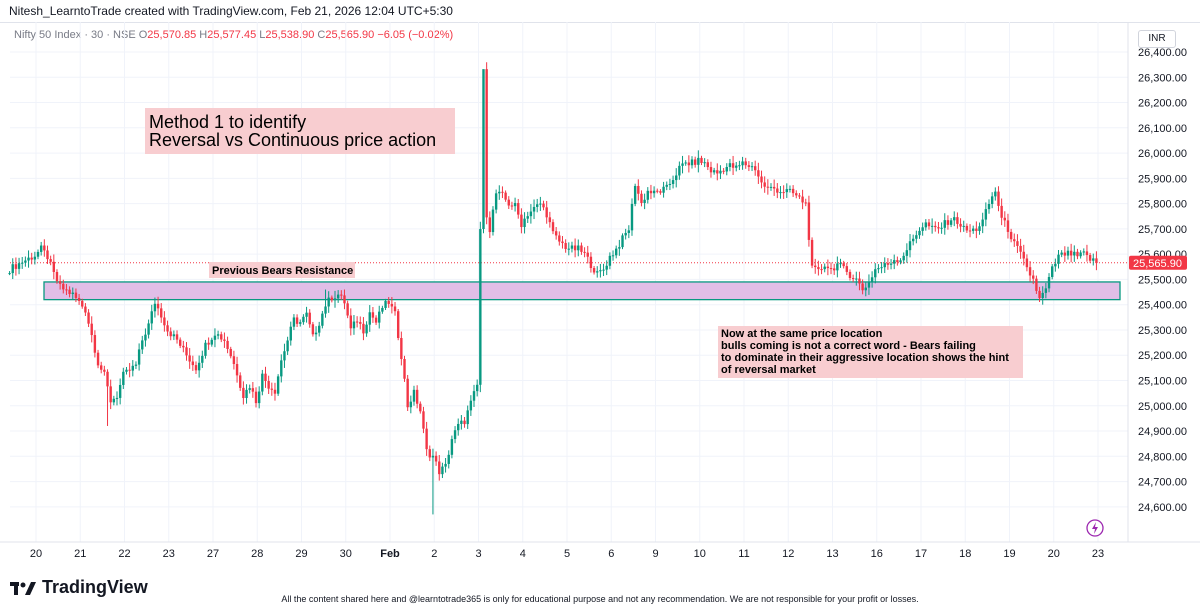 The height and width of the screenshot is (612, 1200). Describe the element at coordinates (1162, 356) in the screenshot. I see `price-tick-label: 25,200.00` at that location.